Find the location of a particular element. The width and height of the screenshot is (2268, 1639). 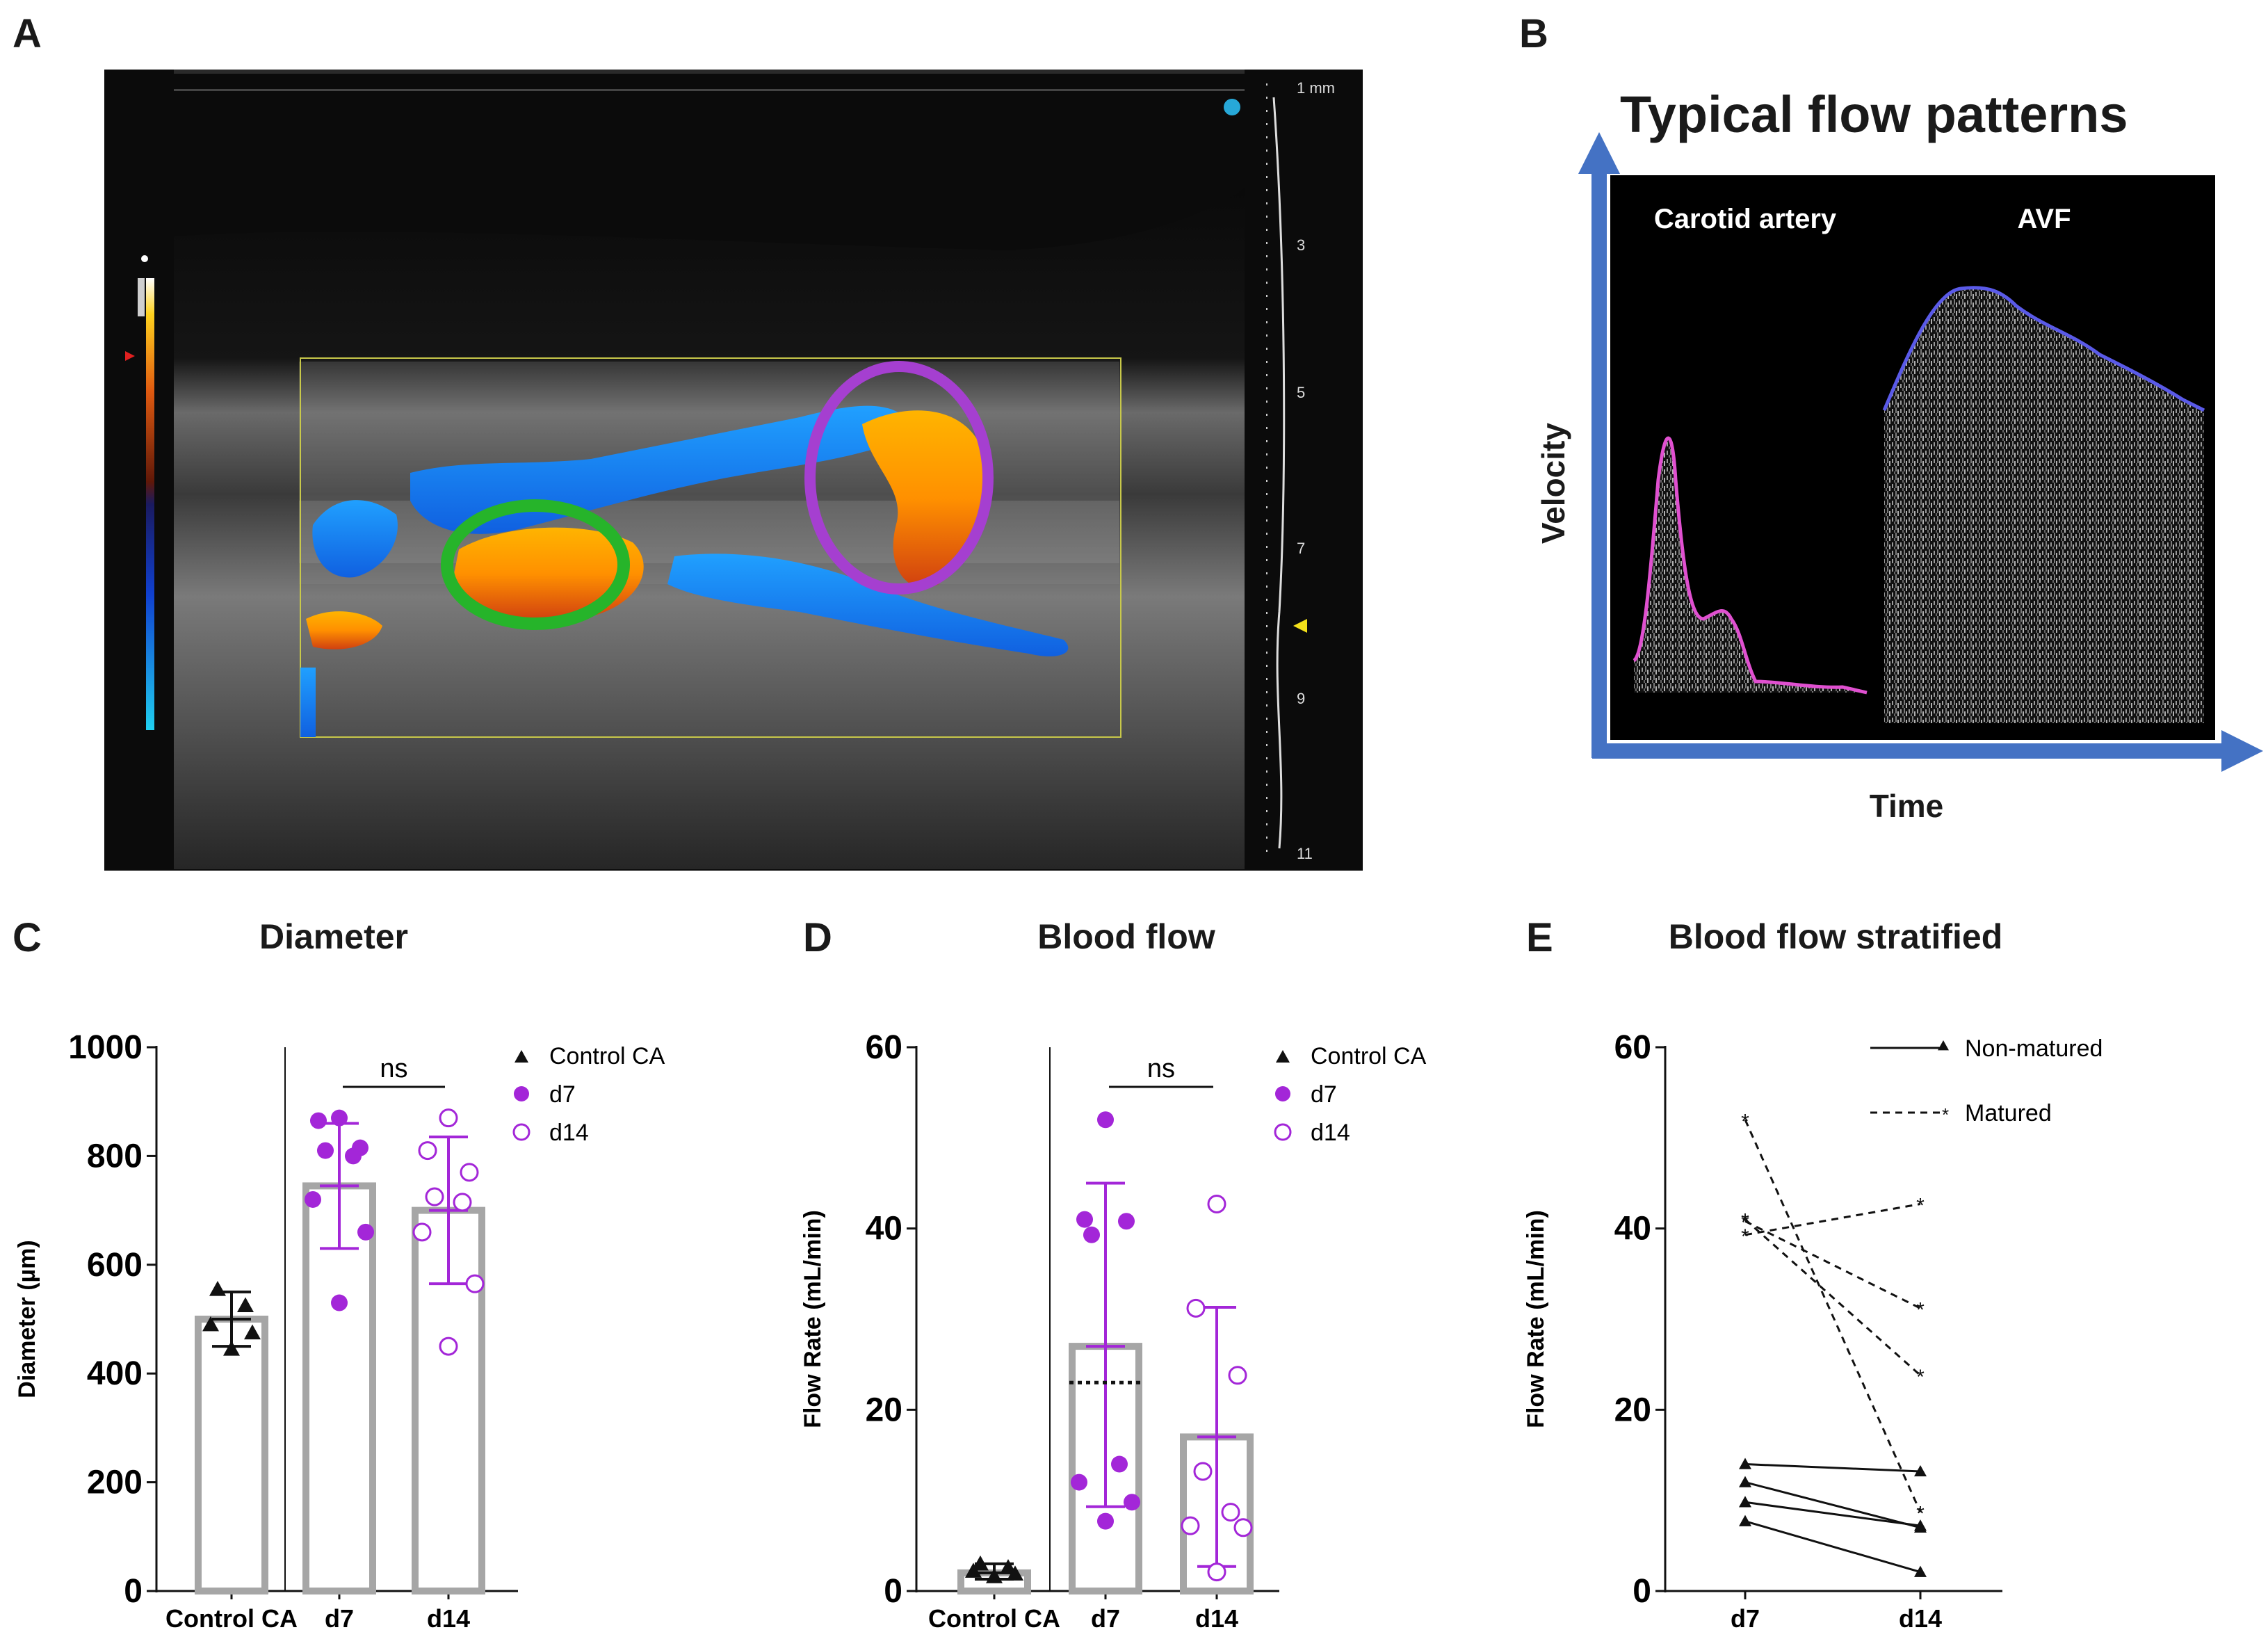

legend-marker-non-matured is located at coordinates (1943, 1045).